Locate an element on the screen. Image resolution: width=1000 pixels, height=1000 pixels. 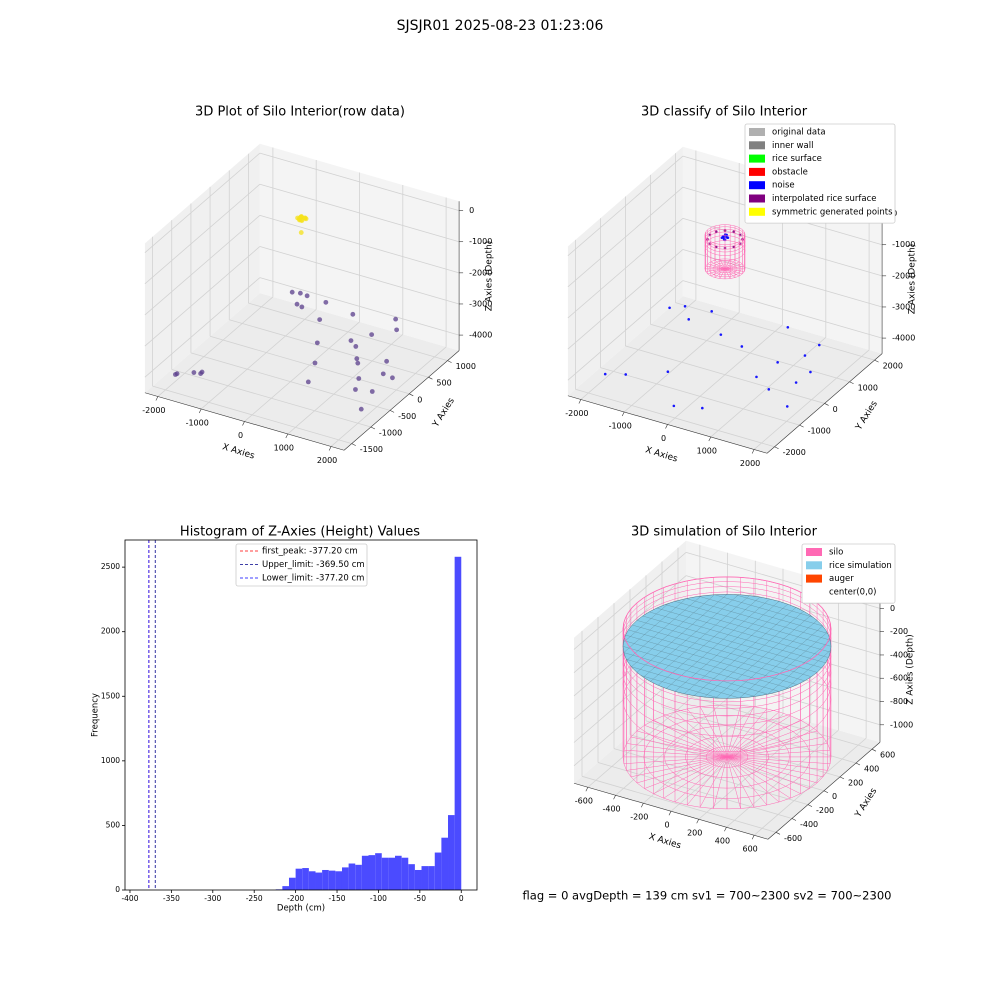
chart-title: Histogram of Z-Axies (Height) Values is located at coordinates (300, 532).